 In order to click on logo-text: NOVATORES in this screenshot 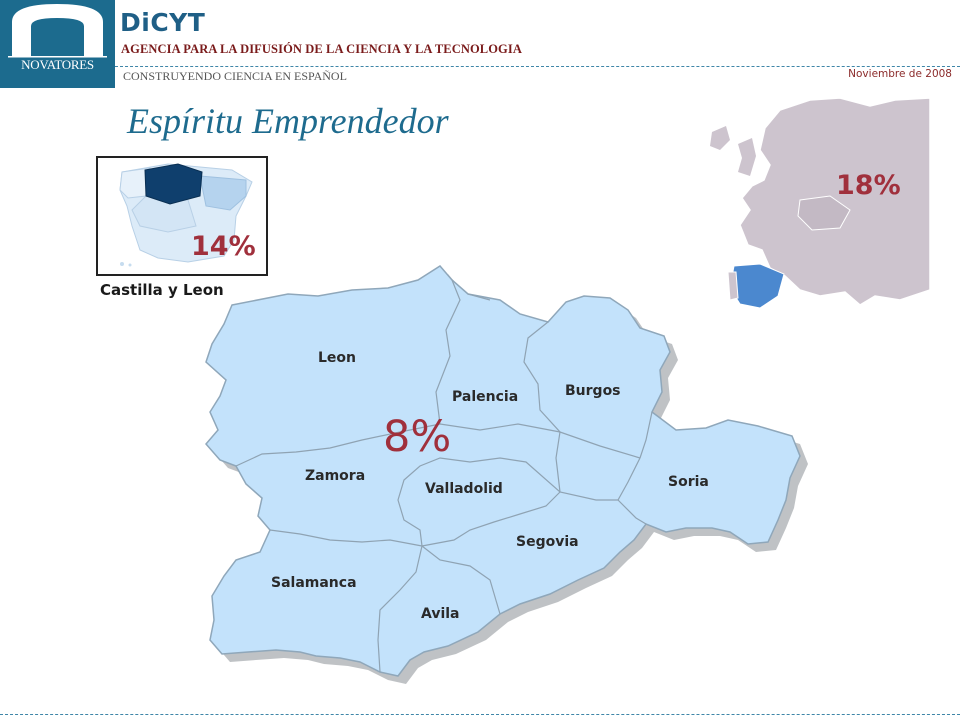, I will do `click(57, 64)`.